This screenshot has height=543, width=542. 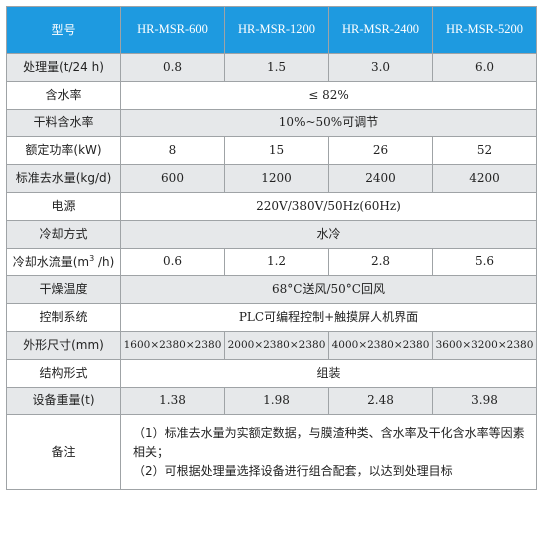 I want to click on cell-value: 2000×2380×2380, so click(x=276, y=345).